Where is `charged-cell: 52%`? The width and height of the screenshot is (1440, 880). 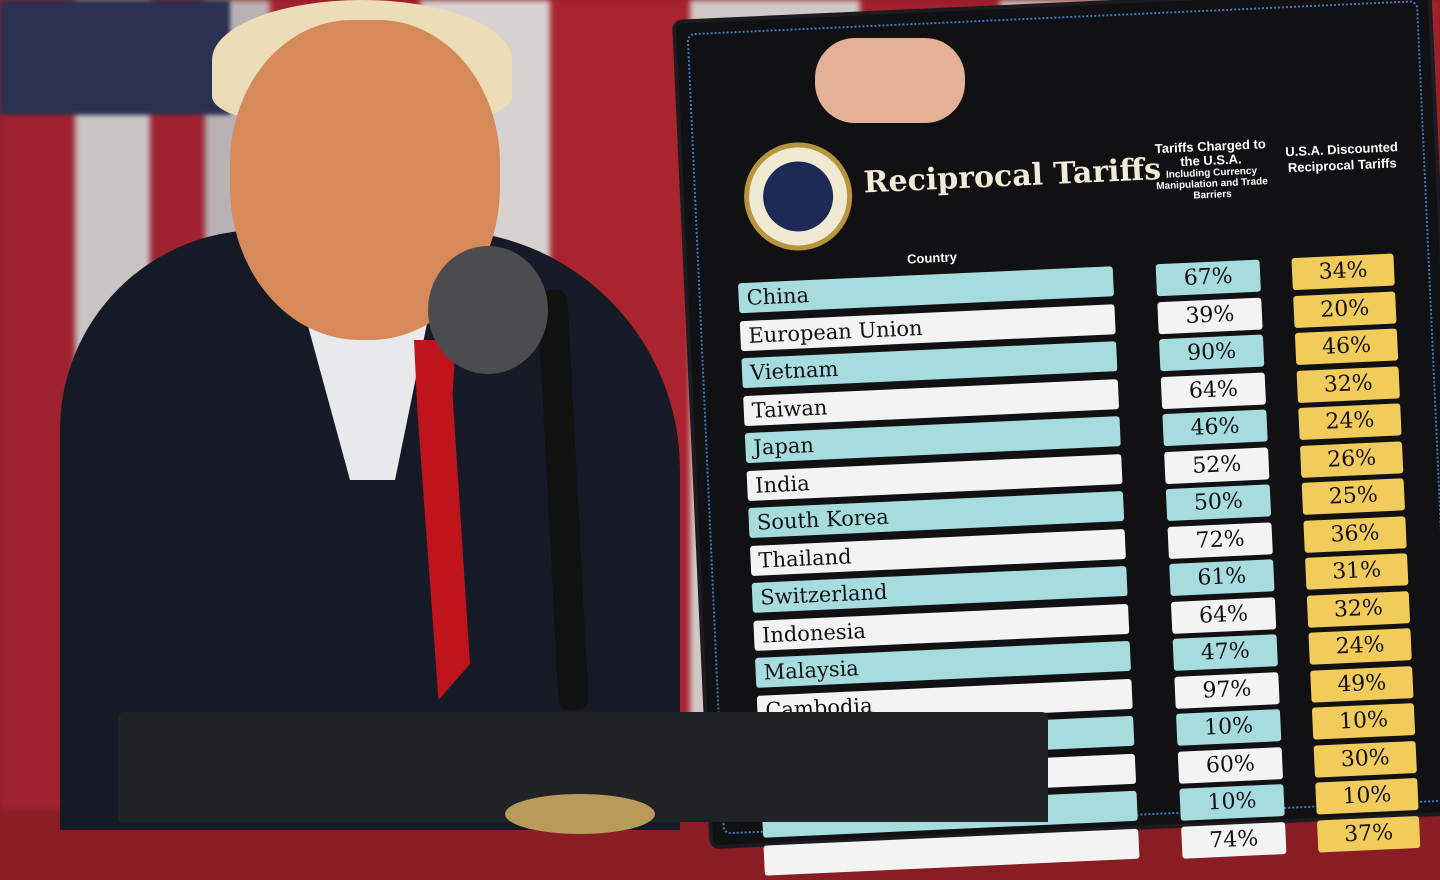 charged-cell: 52% is located at coordinates (1217, 465).